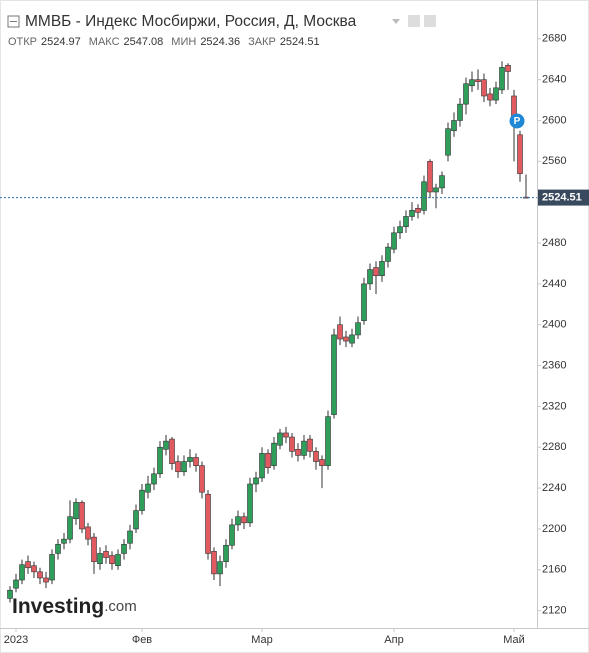 The height and width of the screenshot is (653, 589). Describe the element at coordinates (554, 365) in the screenshot. I see `y-tick-label: 2360` at that location.